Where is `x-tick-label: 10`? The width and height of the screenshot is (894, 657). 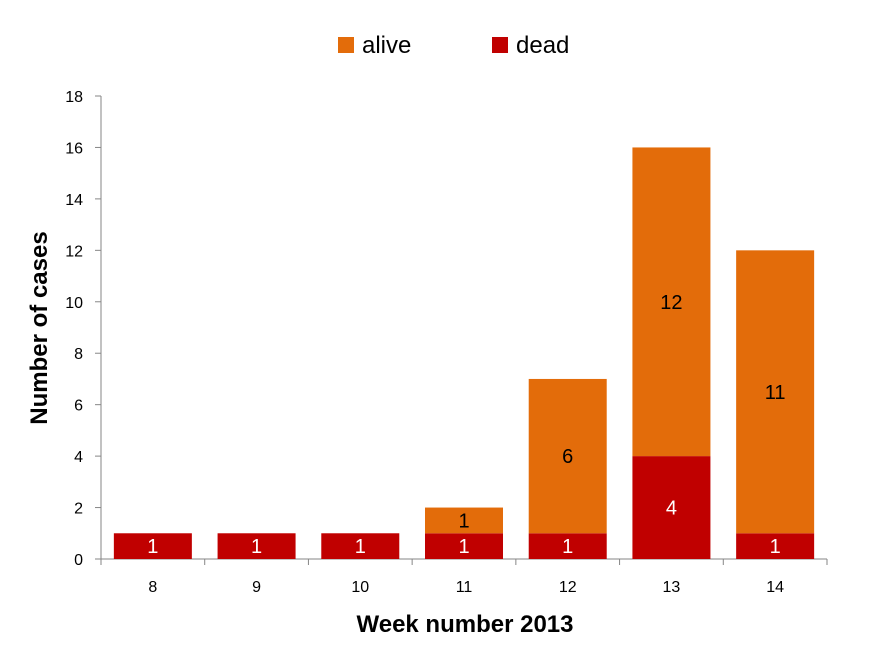
x-tick-label: 10 is located at coordinates (360, 587).